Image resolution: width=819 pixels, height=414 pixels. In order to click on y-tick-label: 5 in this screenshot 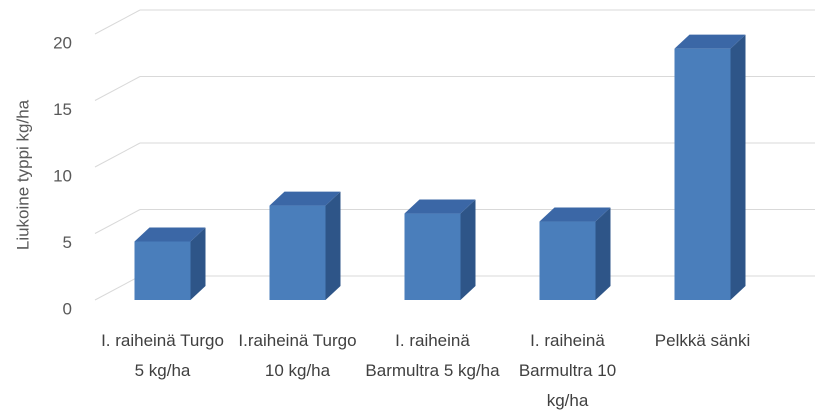, I will do `click(67, 242)`.